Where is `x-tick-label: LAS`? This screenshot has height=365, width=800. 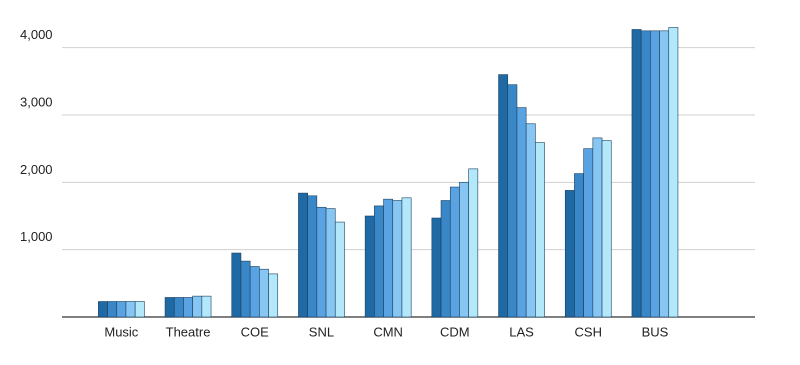
x-tick-label: LAS is located at coordinates (521, 331).